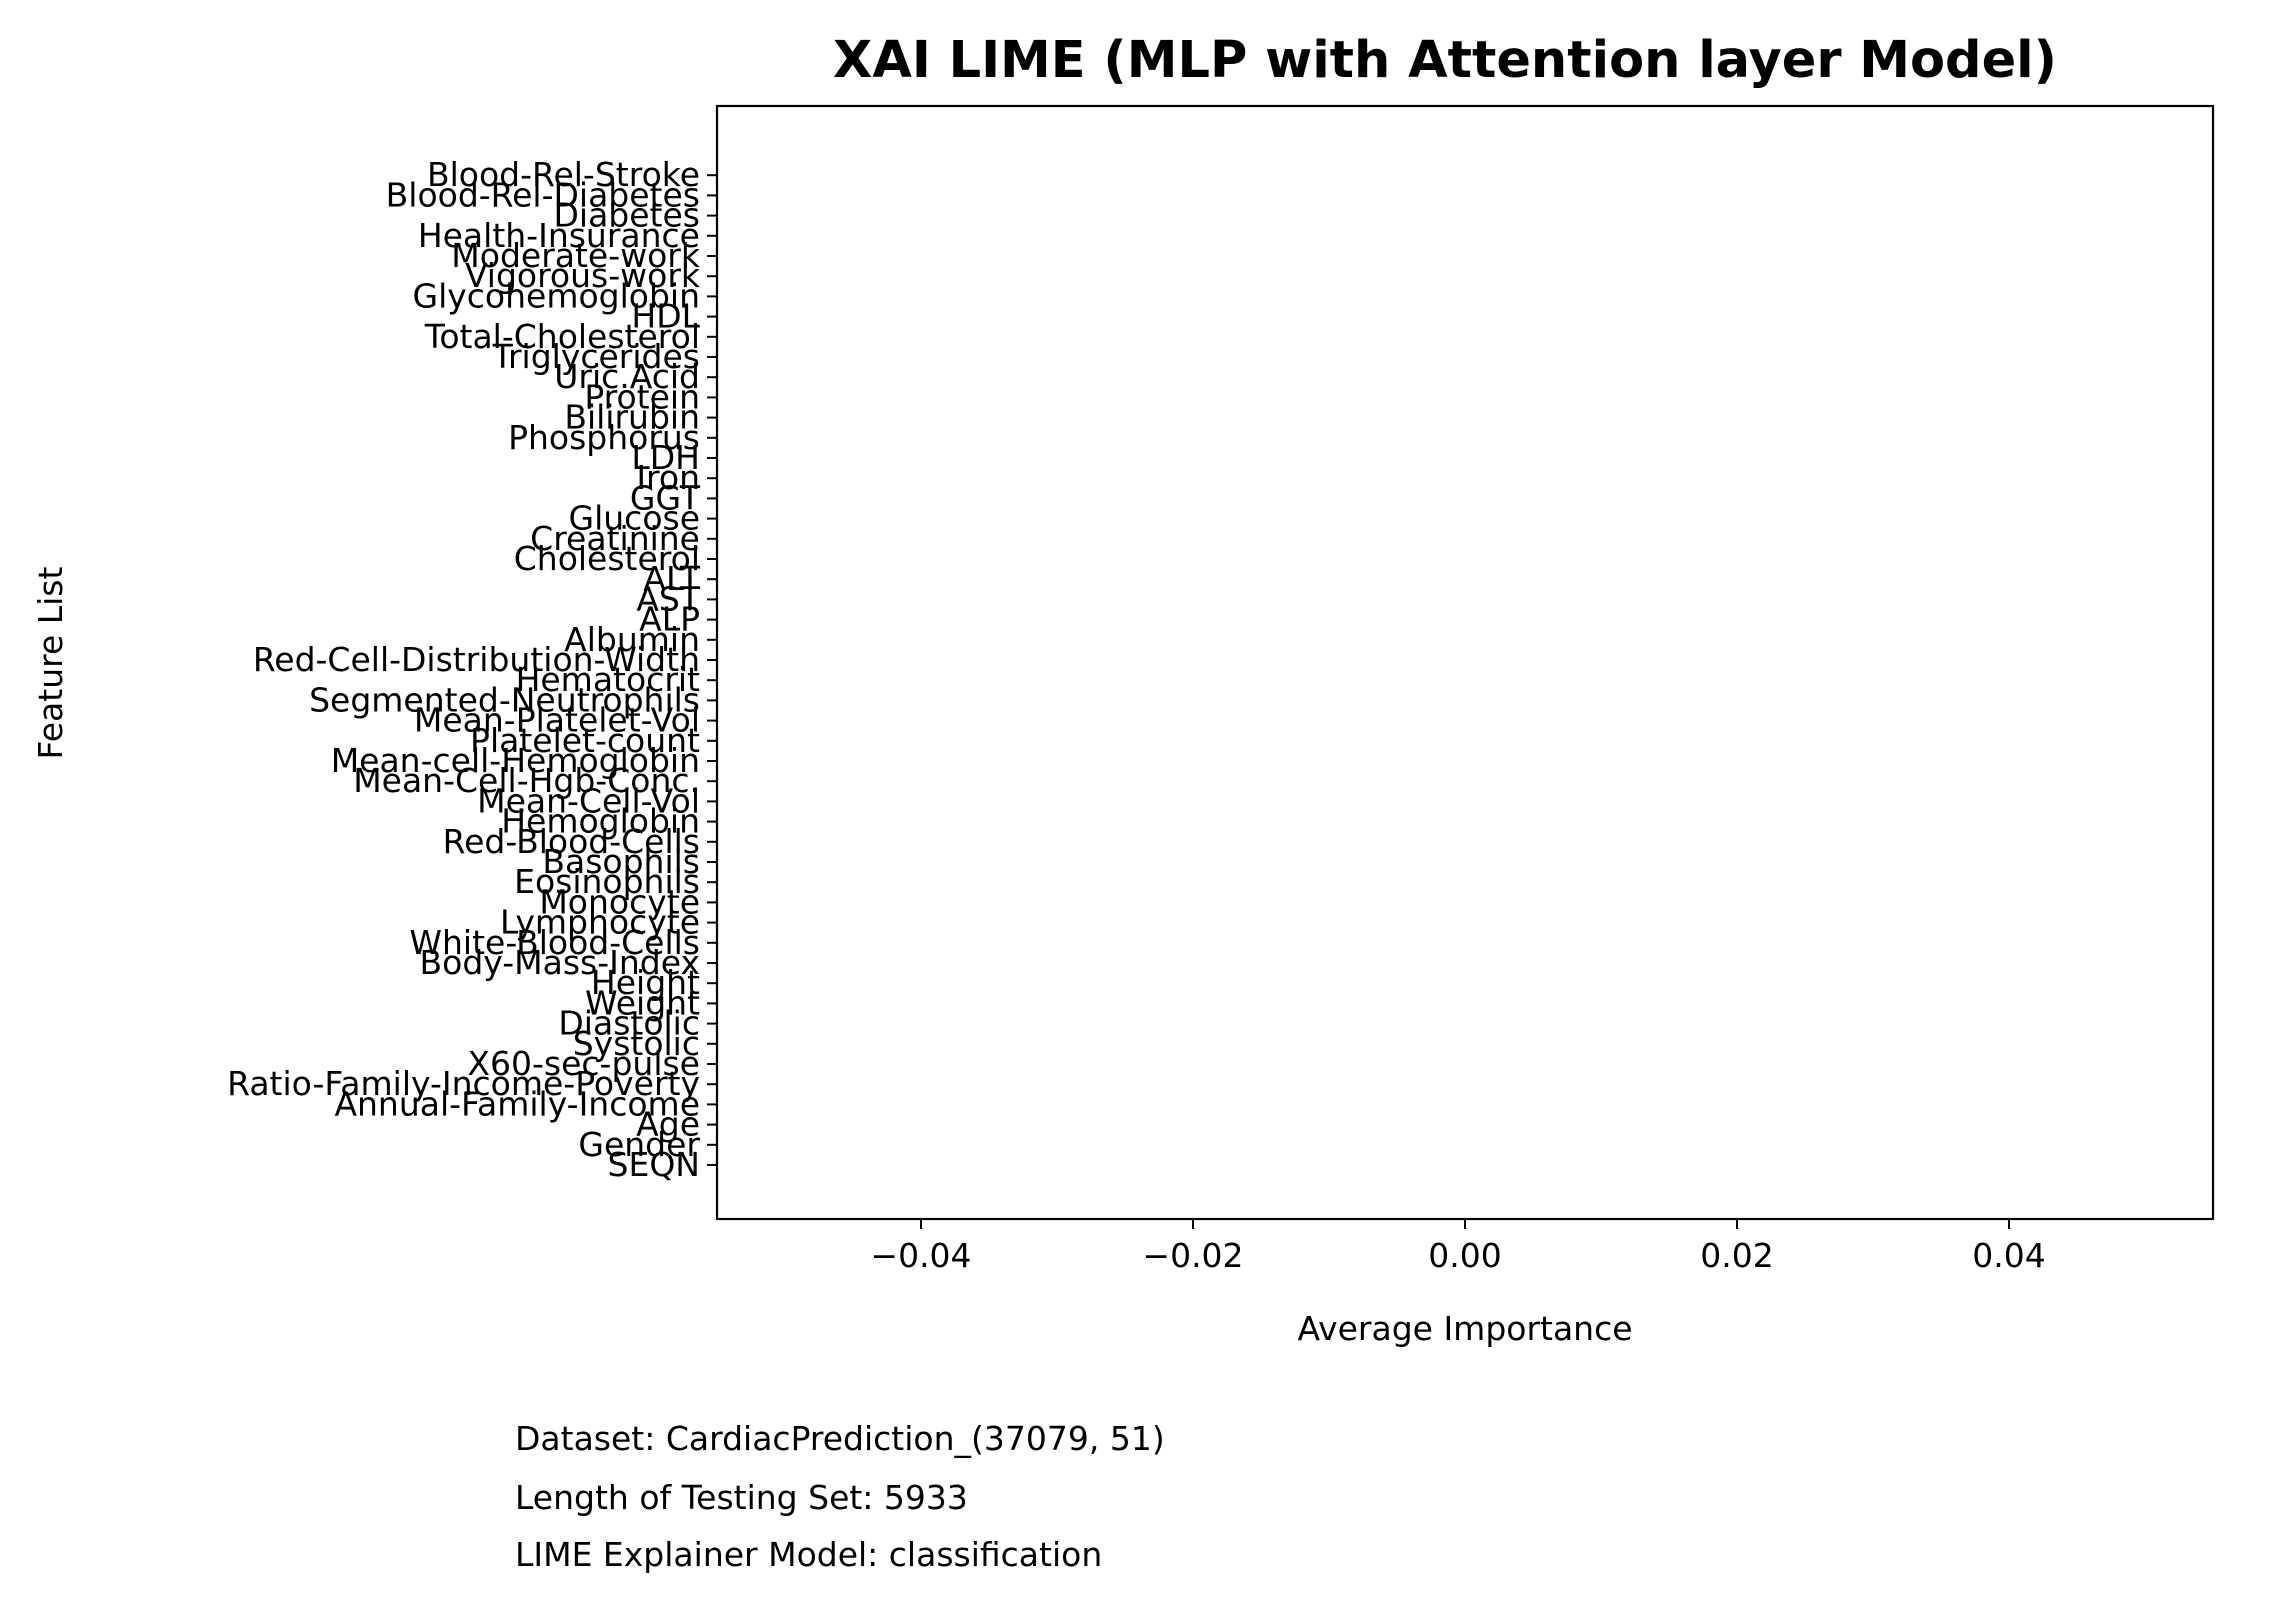  I want to click on y-tick-label: Blood-Rel-Diabetes, so click(543, 194).